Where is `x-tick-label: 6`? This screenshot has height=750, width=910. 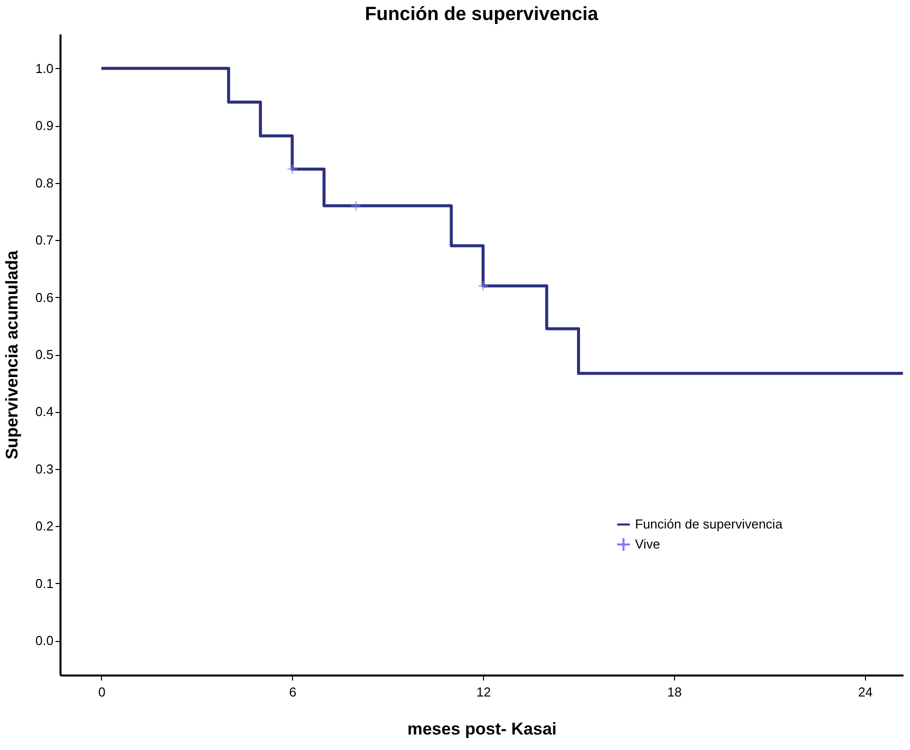
x-tick-label: 6 is located at coordinates (292, 692).